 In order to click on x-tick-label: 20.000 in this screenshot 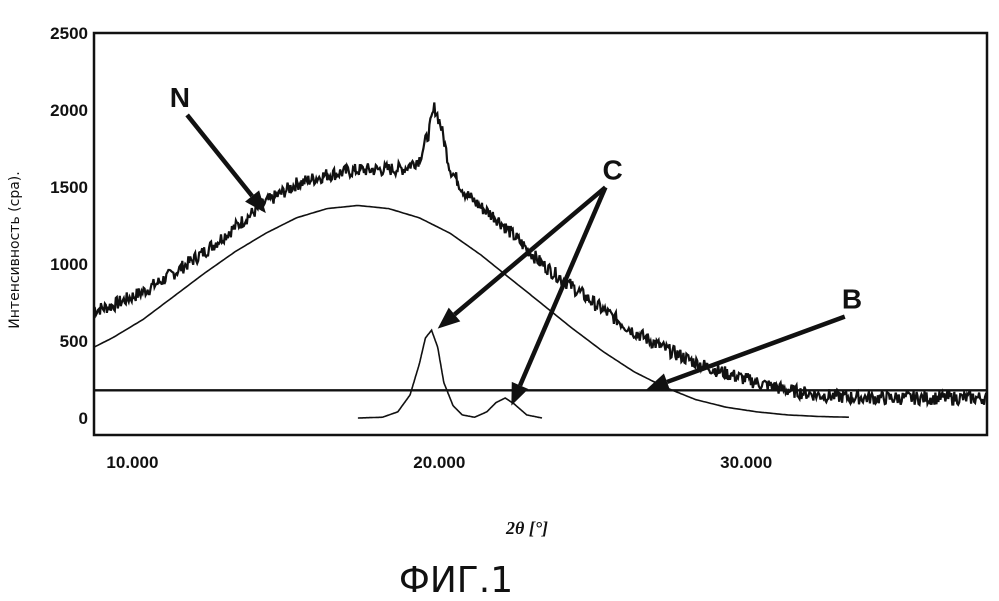, I will do `click(439, 462)`.